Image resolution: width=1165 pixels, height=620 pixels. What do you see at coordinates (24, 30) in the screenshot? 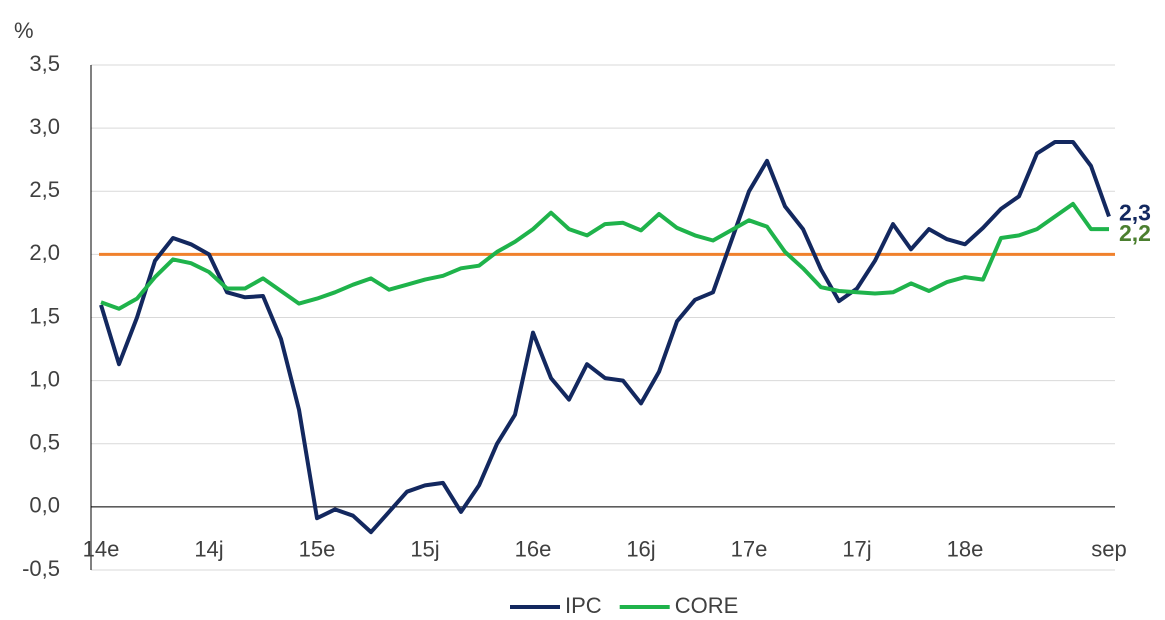
I see `y-unit: %` at bounding box center [24, 30].